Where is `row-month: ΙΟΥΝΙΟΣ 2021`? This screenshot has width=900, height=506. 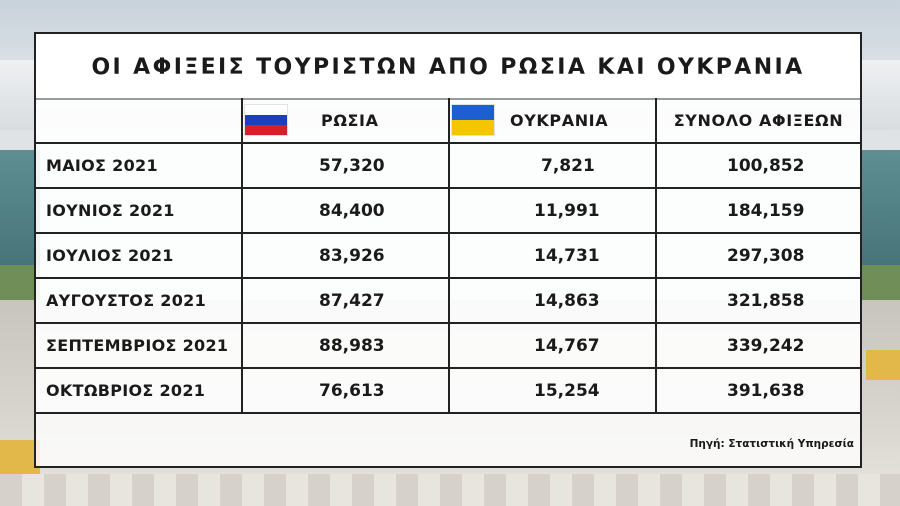 row-month: ΙΟΥΝΙΟΣ 2021 is located at coordinates (139, 210).